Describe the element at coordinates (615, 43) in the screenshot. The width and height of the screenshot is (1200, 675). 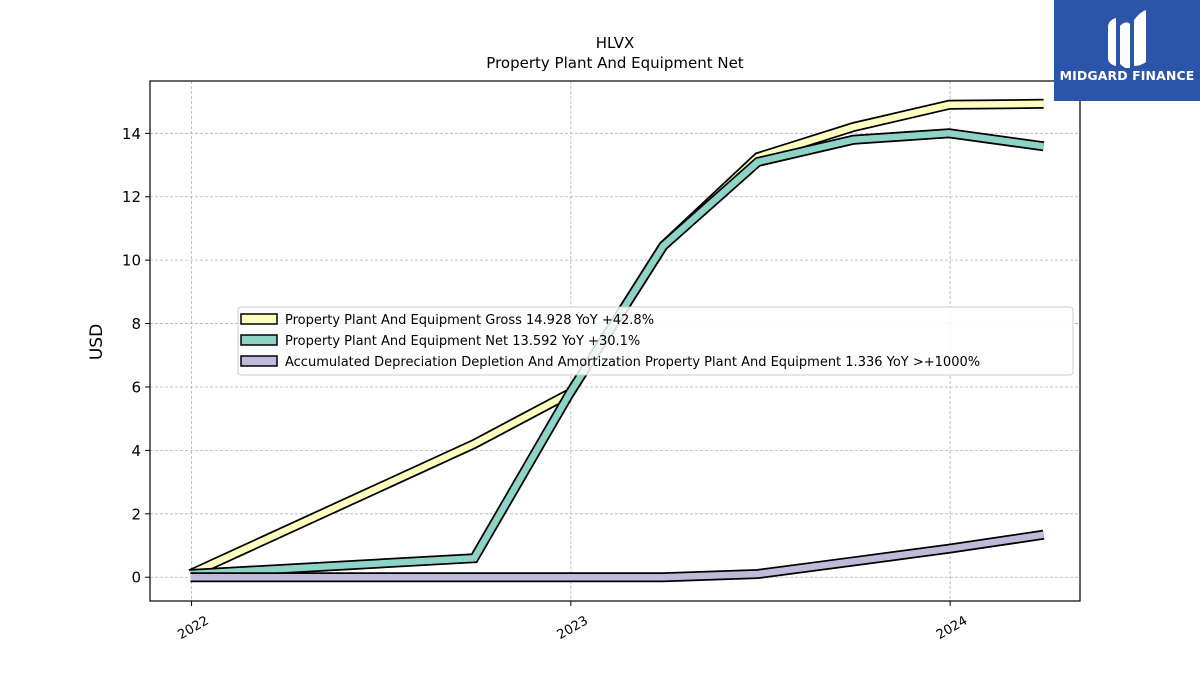
I see `chart-title: HLVX` at that location.